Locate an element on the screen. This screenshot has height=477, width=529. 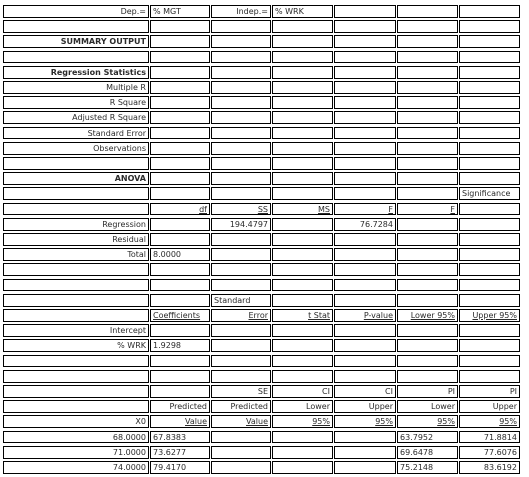
ci-lower-sub: Lower is located at coordinates (302, 406).